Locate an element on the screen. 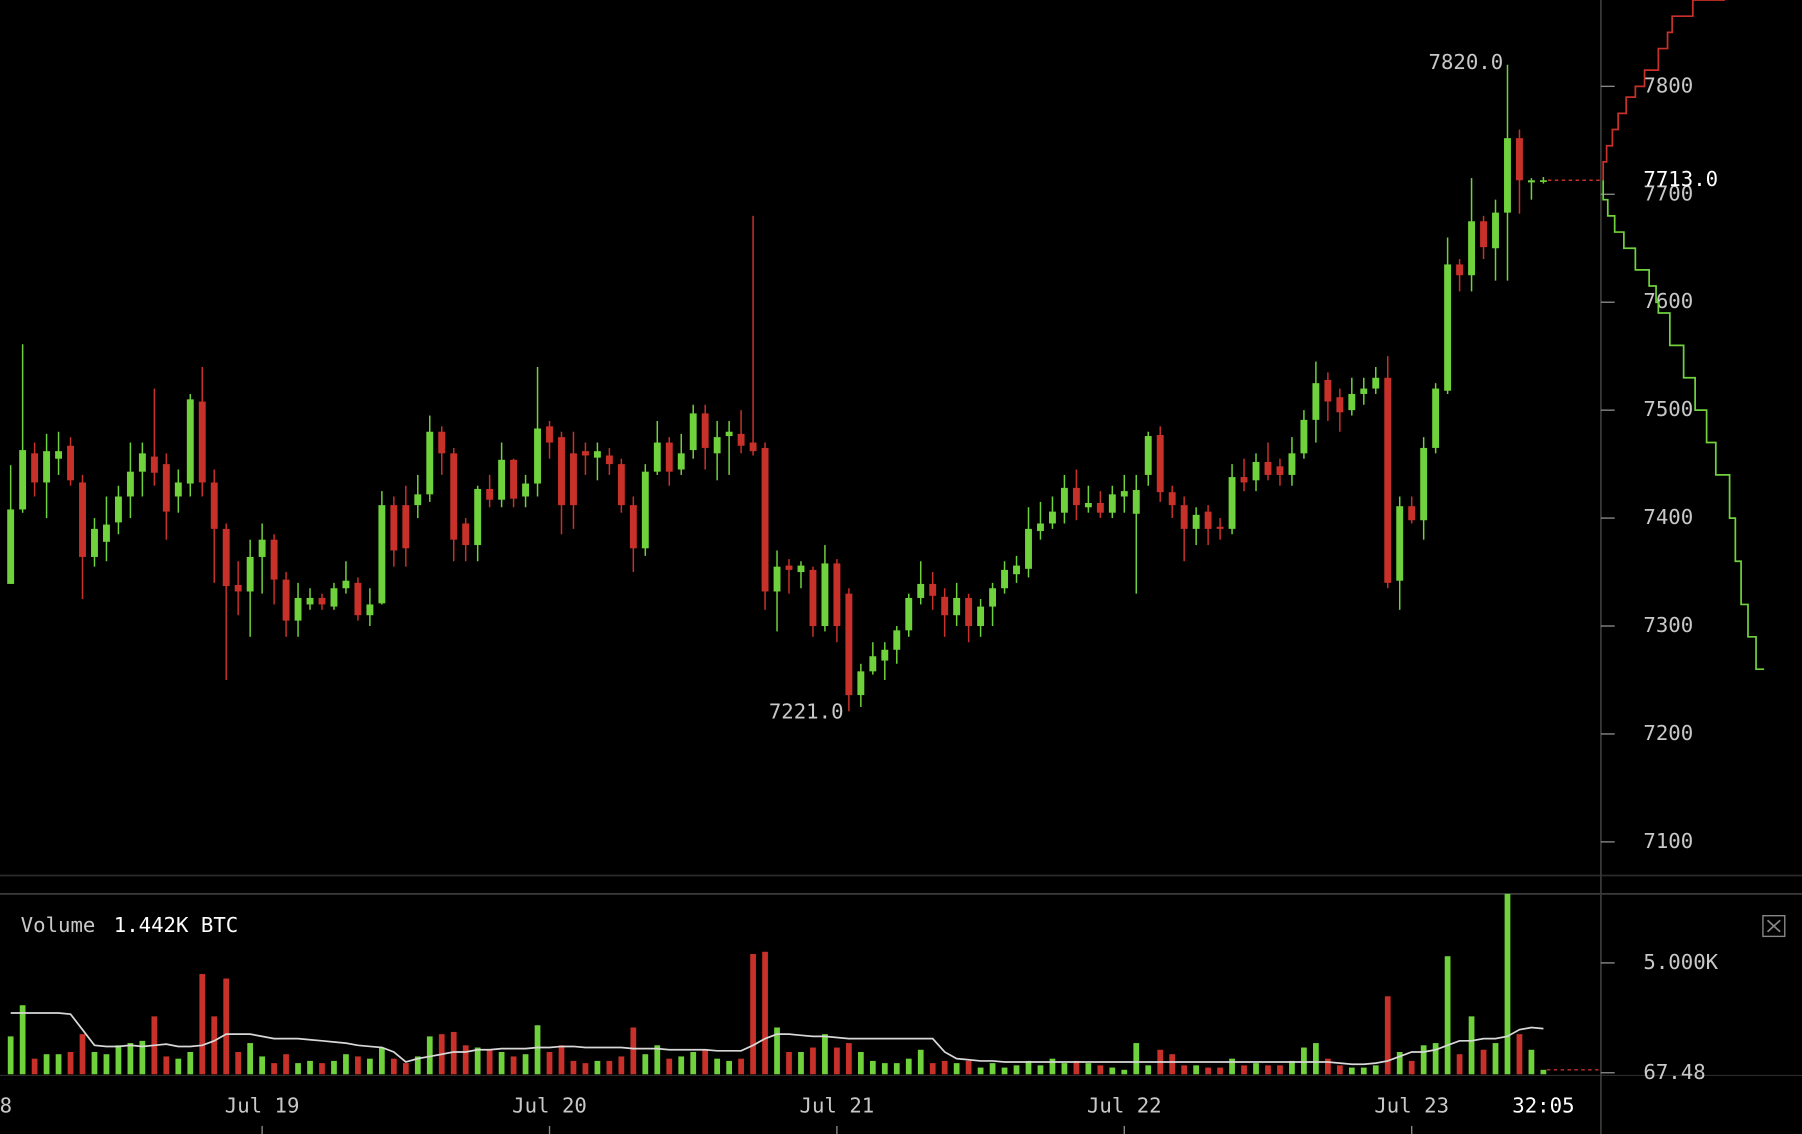 This screenshot has width=1802, height=1134. close-box is located at coordinates (1774, 926).